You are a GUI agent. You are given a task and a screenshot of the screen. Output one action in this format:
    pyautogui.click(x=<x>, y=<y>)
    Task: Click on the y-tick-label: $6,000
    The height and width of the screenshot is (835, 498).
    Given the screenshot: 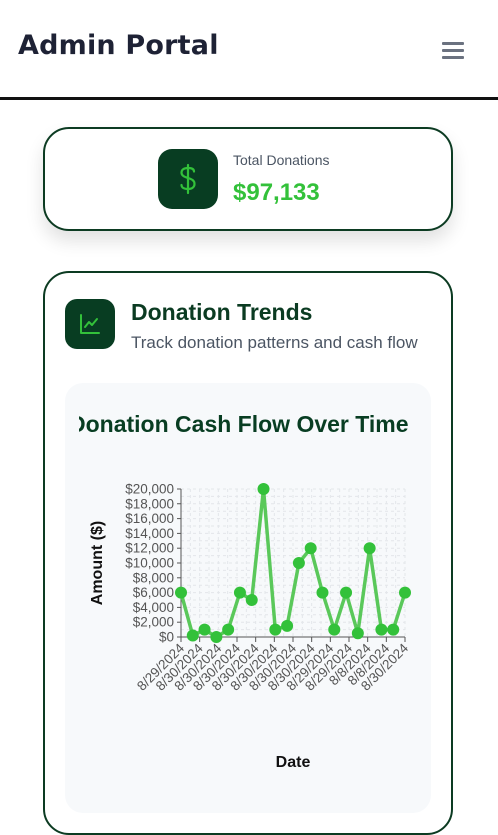 What is the action you would take?
    pyautogui.click(x=153, y=592)
    